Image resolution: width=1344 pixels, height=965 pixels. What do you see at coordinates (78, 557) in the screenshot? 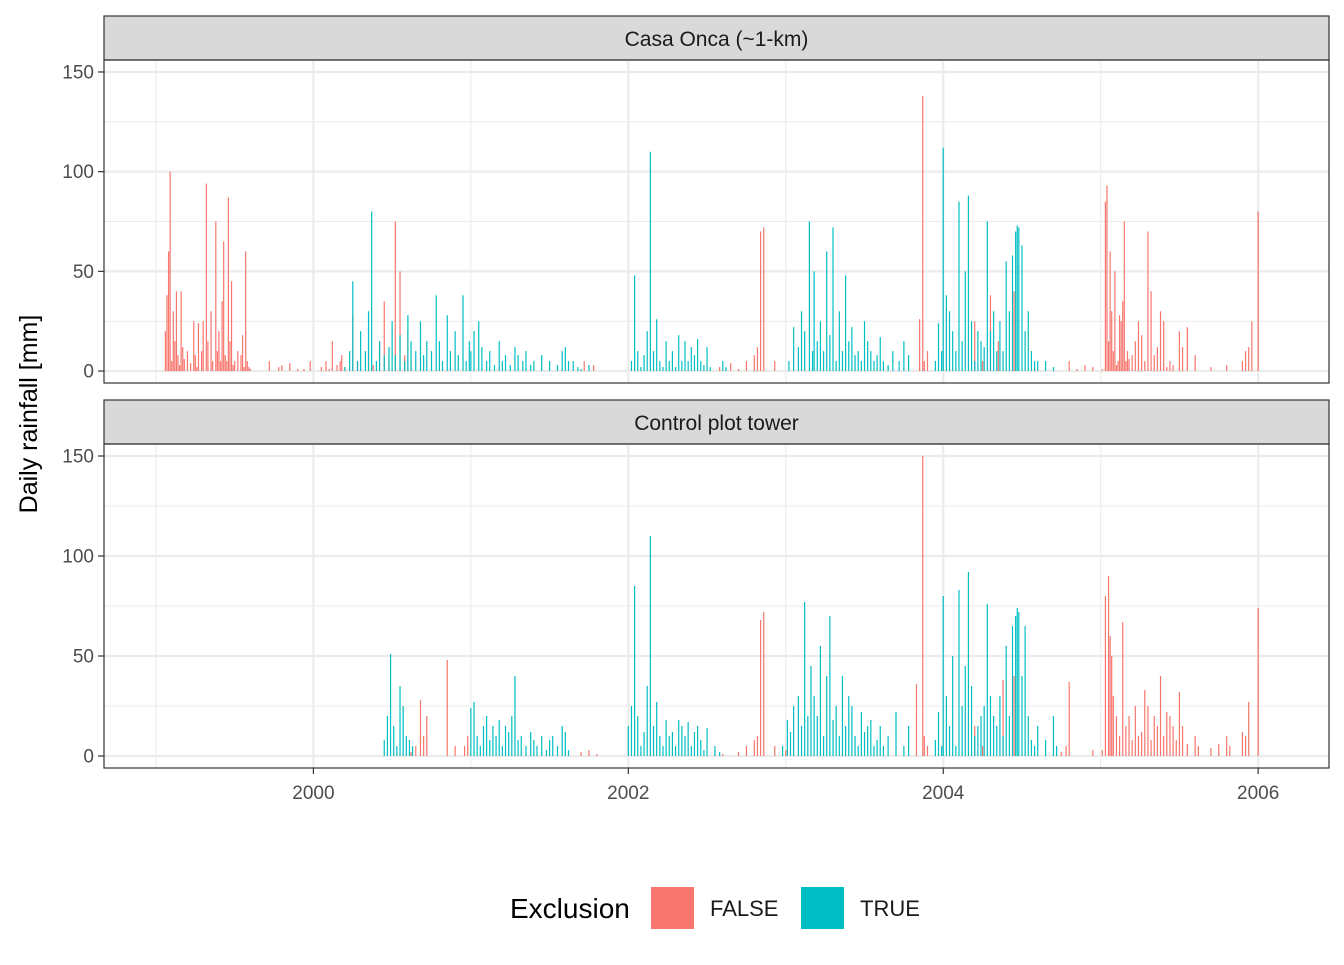
I see `y-tick-label: 100` at bounding box center [78, 557].